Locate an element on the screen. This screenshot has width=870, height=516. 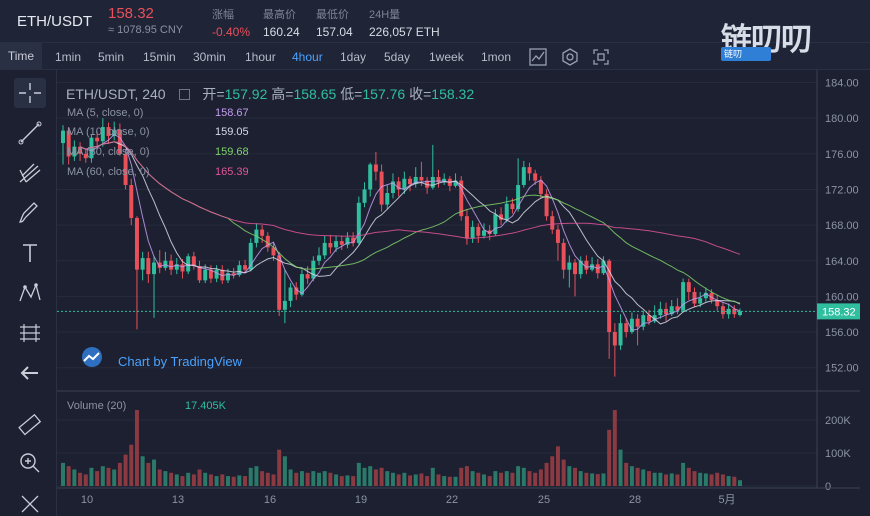
symbol-settings-icon is located at coordinates (185, 94).